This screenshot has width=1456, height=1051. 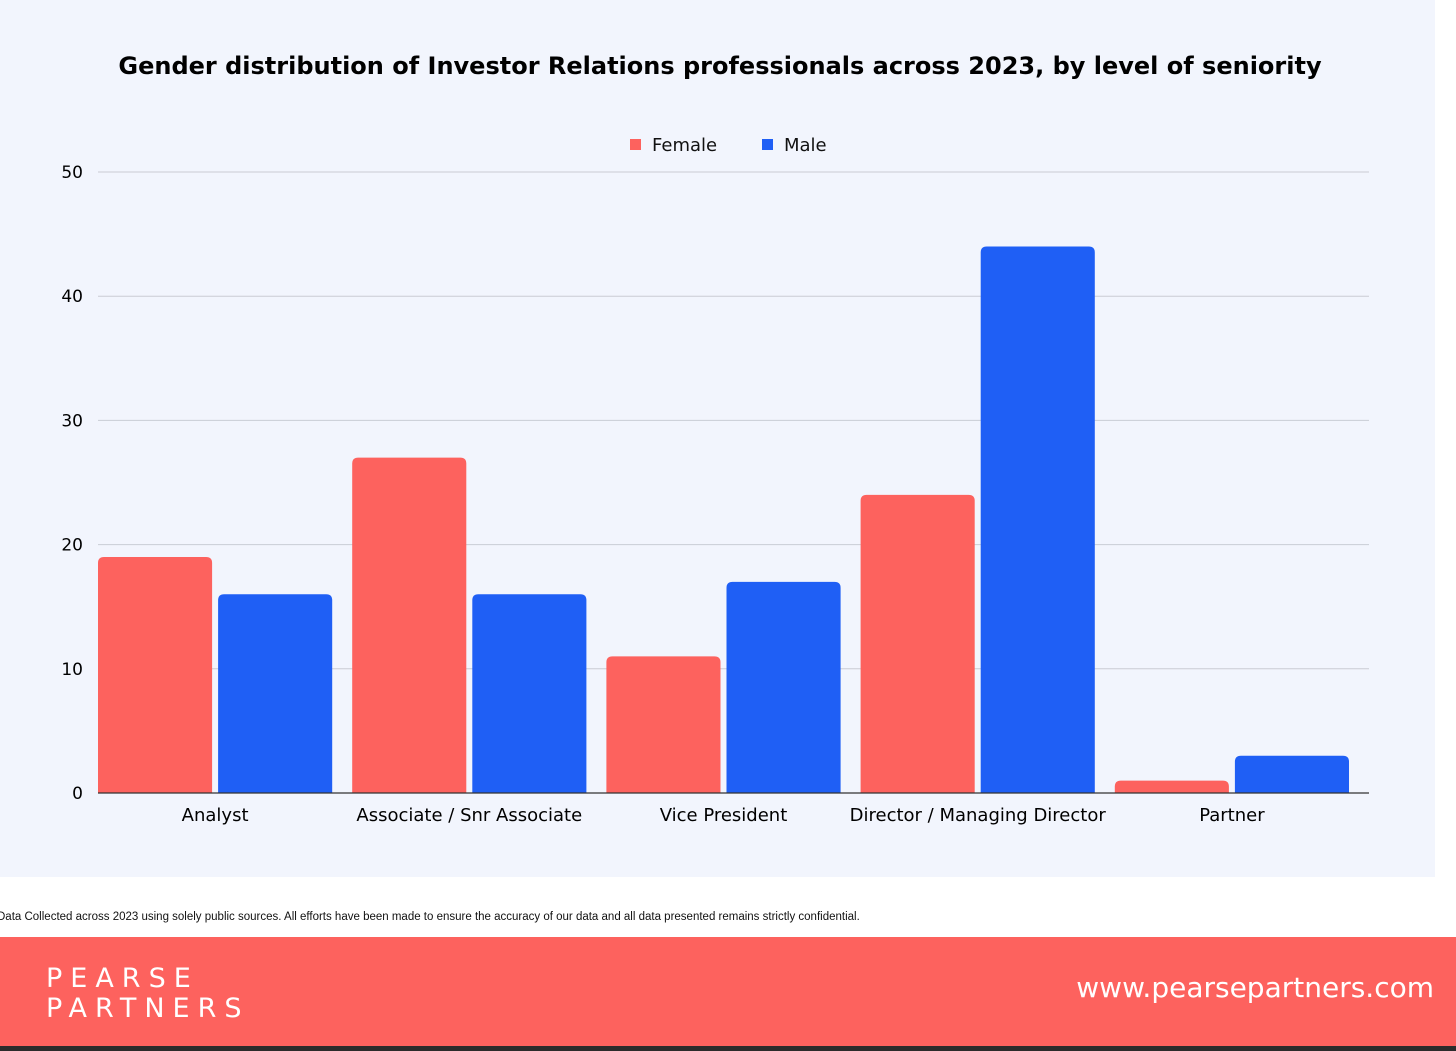 I want to click on x-tick-label: Vice President, so click(x=724, y=815).